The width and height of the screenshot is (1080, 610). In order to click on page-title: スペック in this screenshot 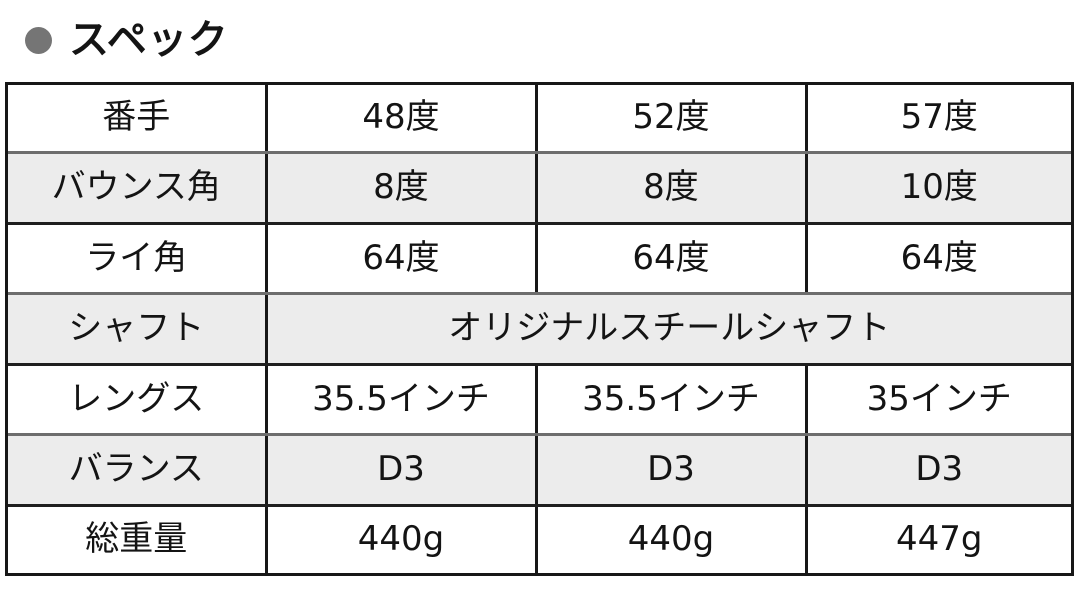, I will do `click(126, 40)`.